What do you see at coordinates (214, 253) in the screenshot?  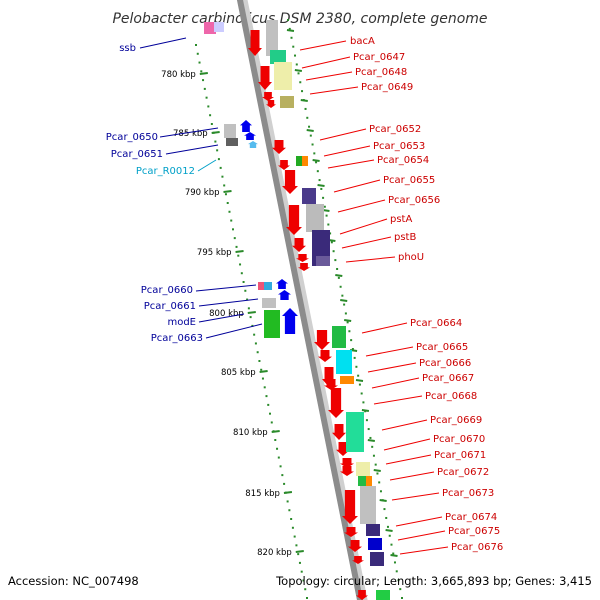 I see `scale-tick-label: 795 kbp` at bounding box center [214, 253].